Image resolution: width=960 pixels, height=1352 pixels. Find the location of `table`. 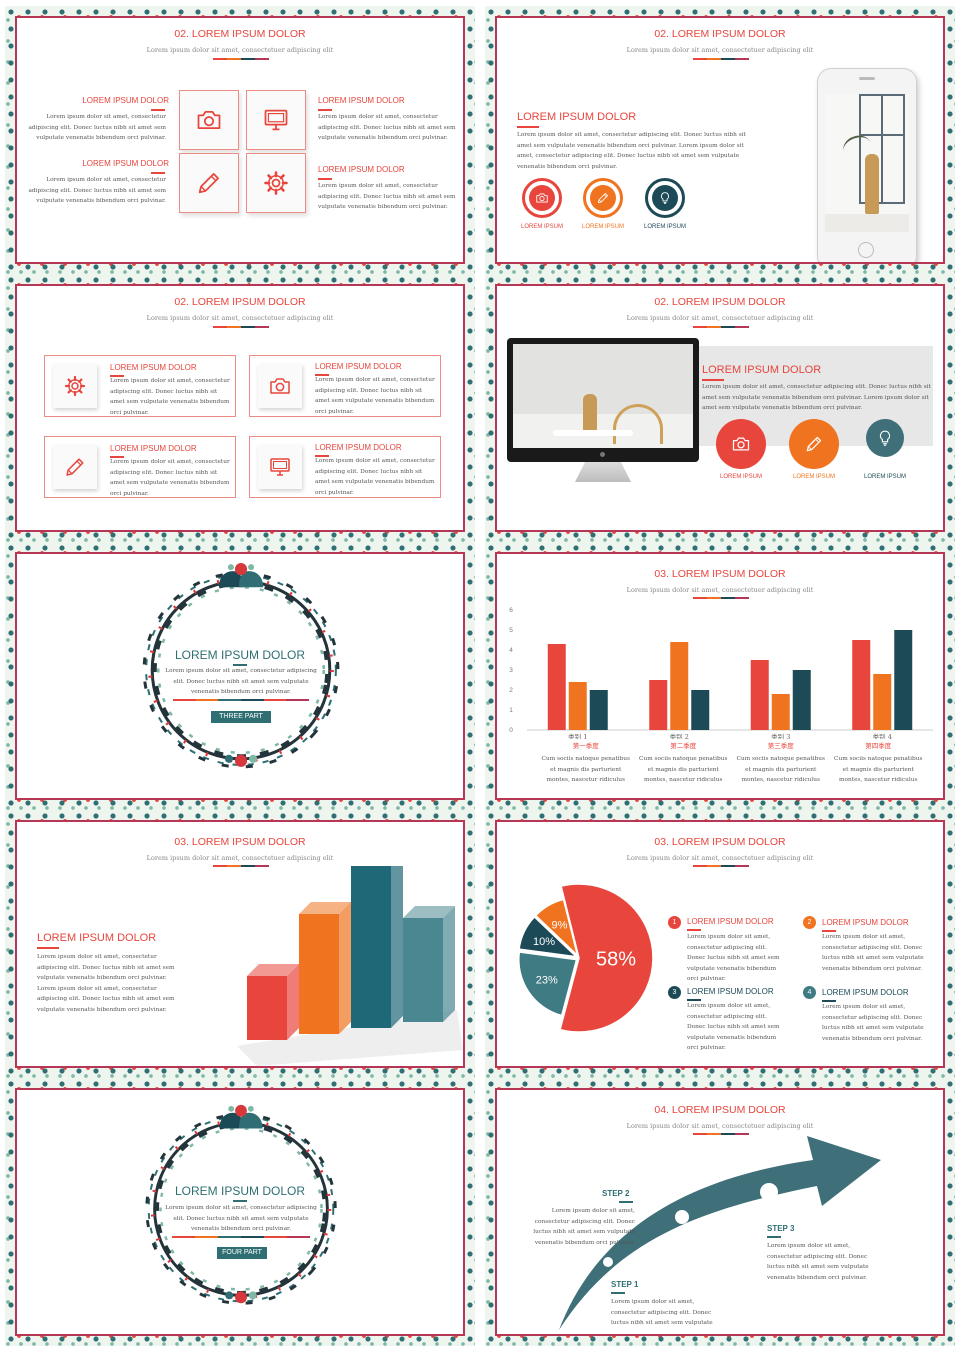

table is located at coordinates (867, 223).